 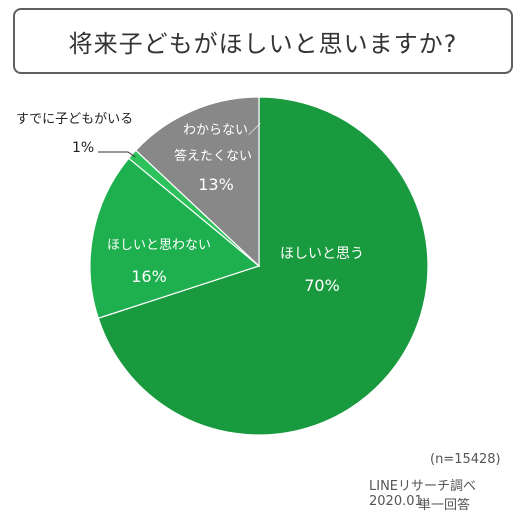 I want to click on leader-line, so click(x=117, y=154).